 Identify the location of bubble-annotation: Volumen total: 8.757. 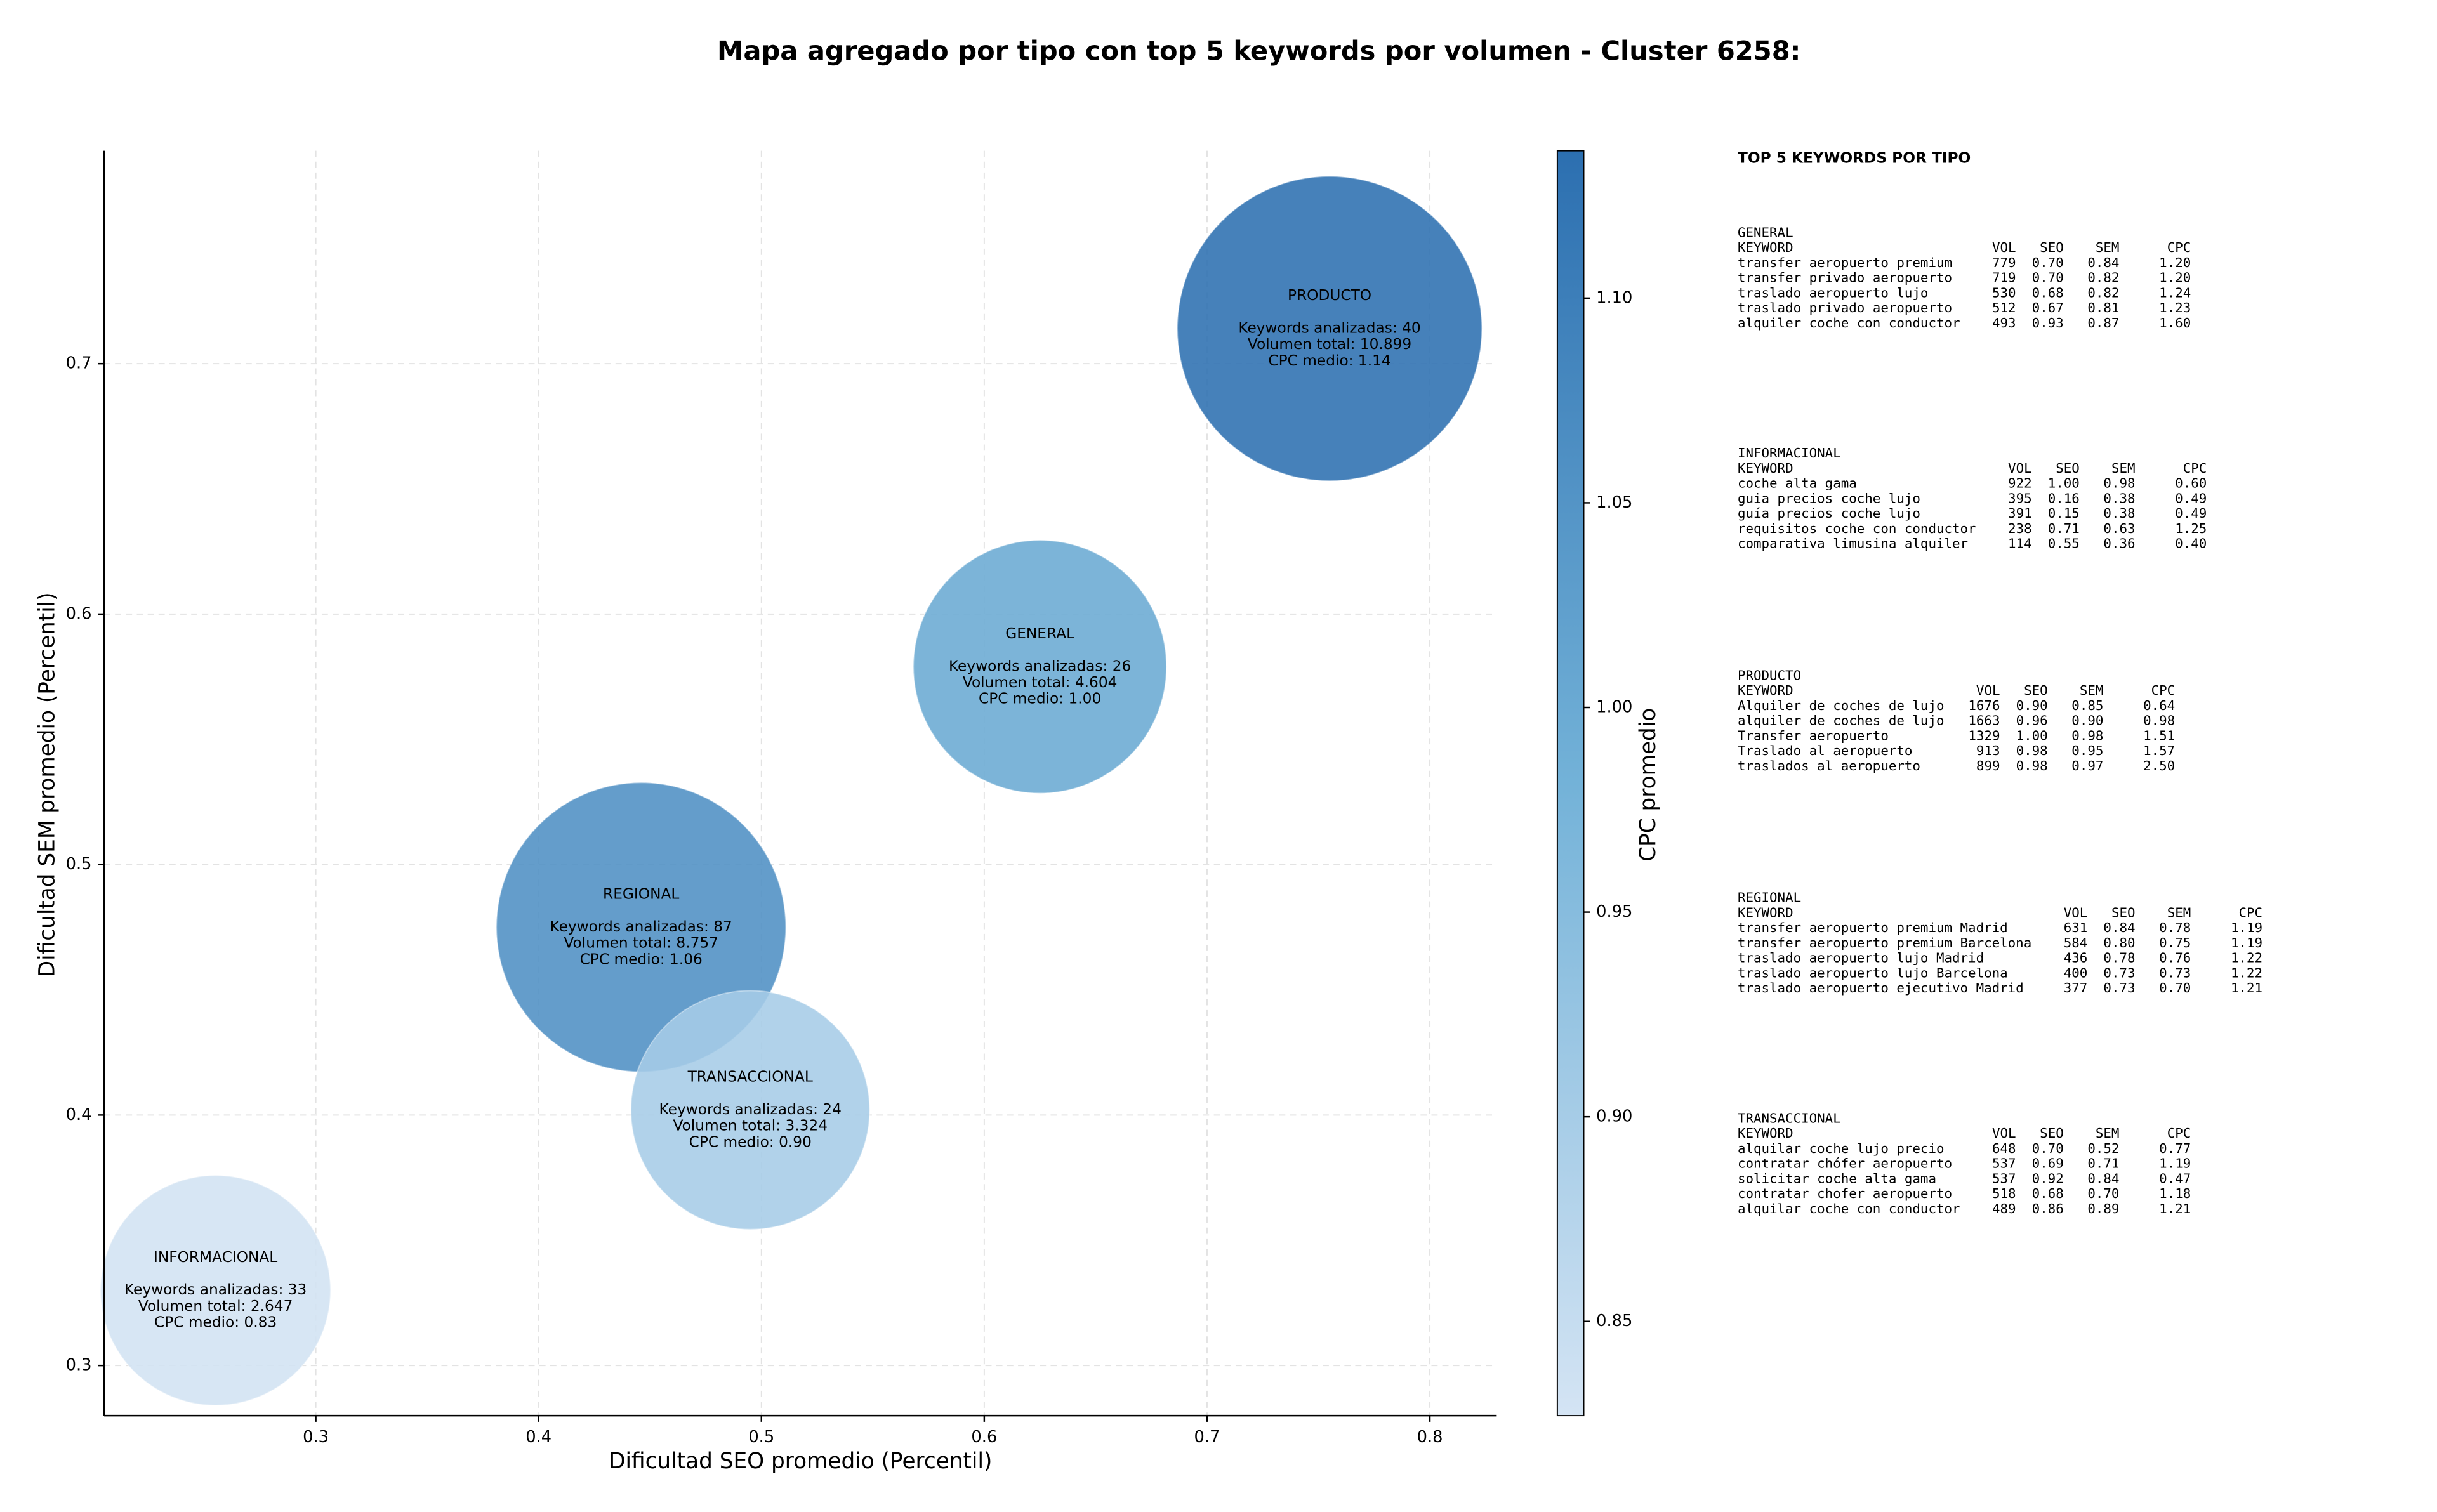
(641, 944).